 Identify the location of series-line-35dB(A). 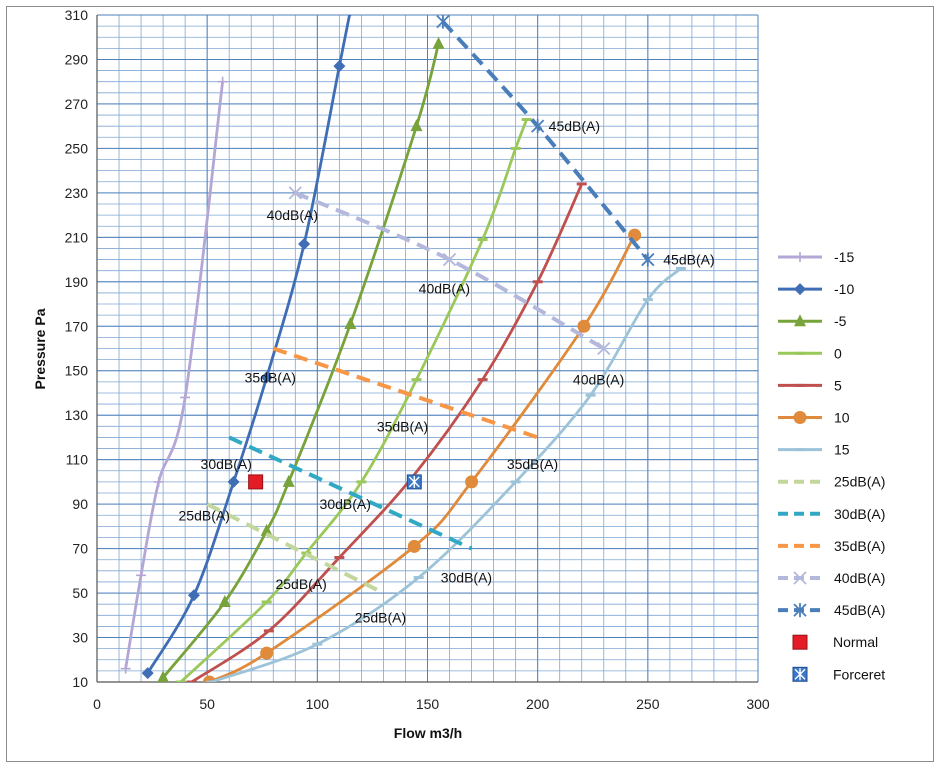
(405, 393).